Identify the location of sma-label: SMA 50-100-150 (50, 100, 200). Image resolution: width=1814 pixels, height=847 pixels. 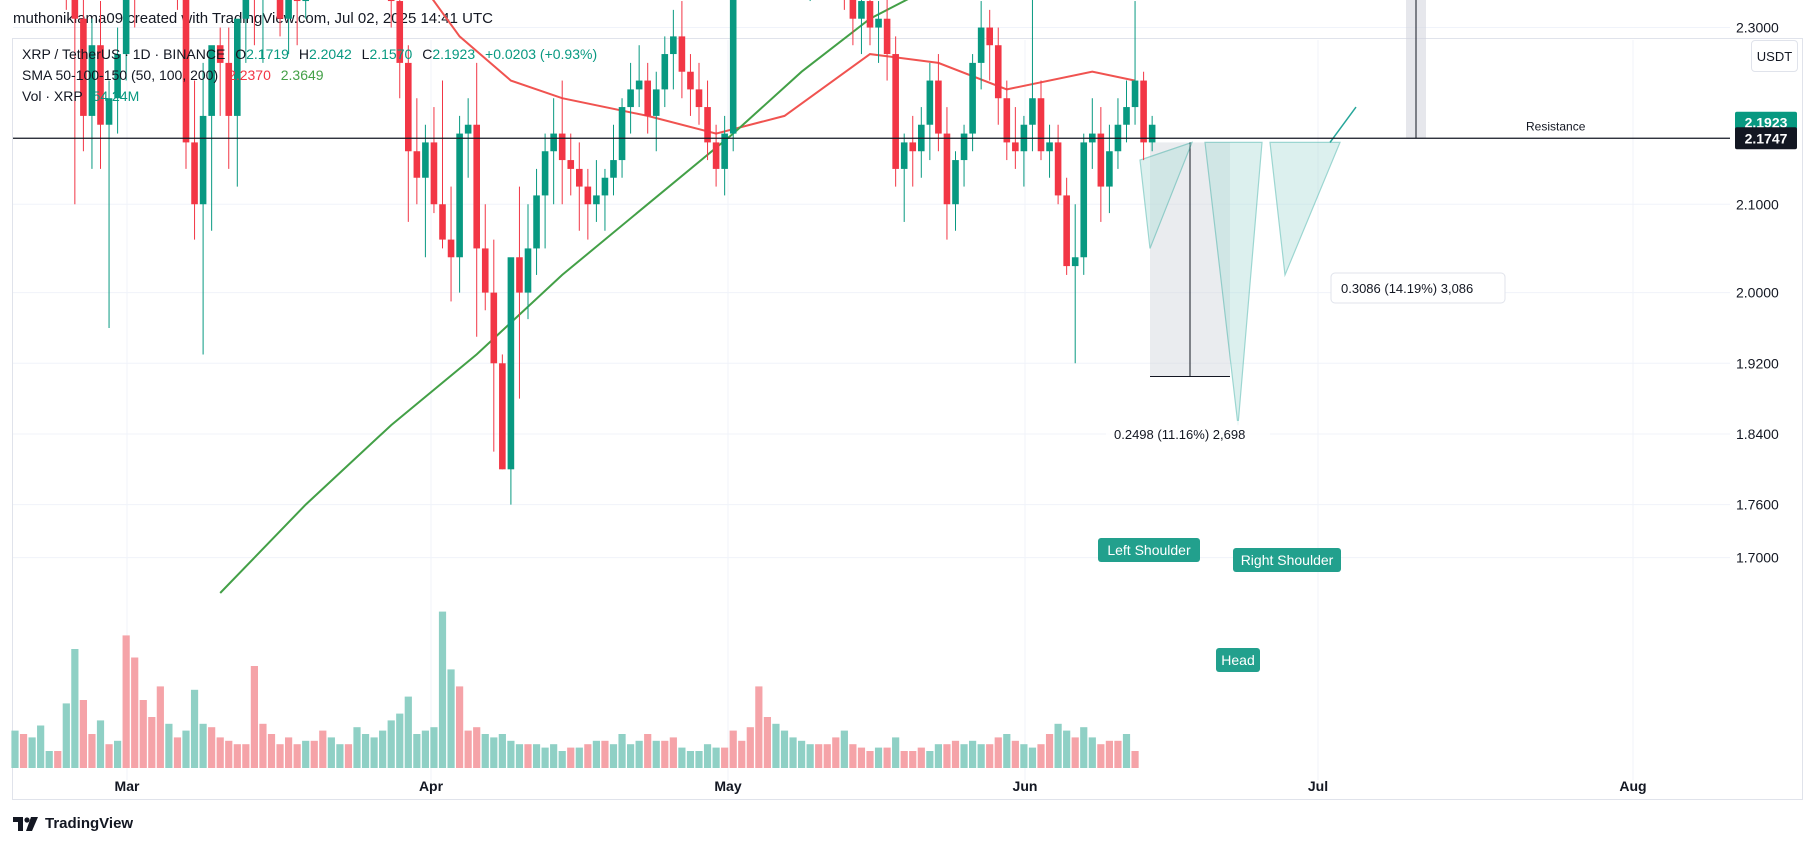
(120, 75).